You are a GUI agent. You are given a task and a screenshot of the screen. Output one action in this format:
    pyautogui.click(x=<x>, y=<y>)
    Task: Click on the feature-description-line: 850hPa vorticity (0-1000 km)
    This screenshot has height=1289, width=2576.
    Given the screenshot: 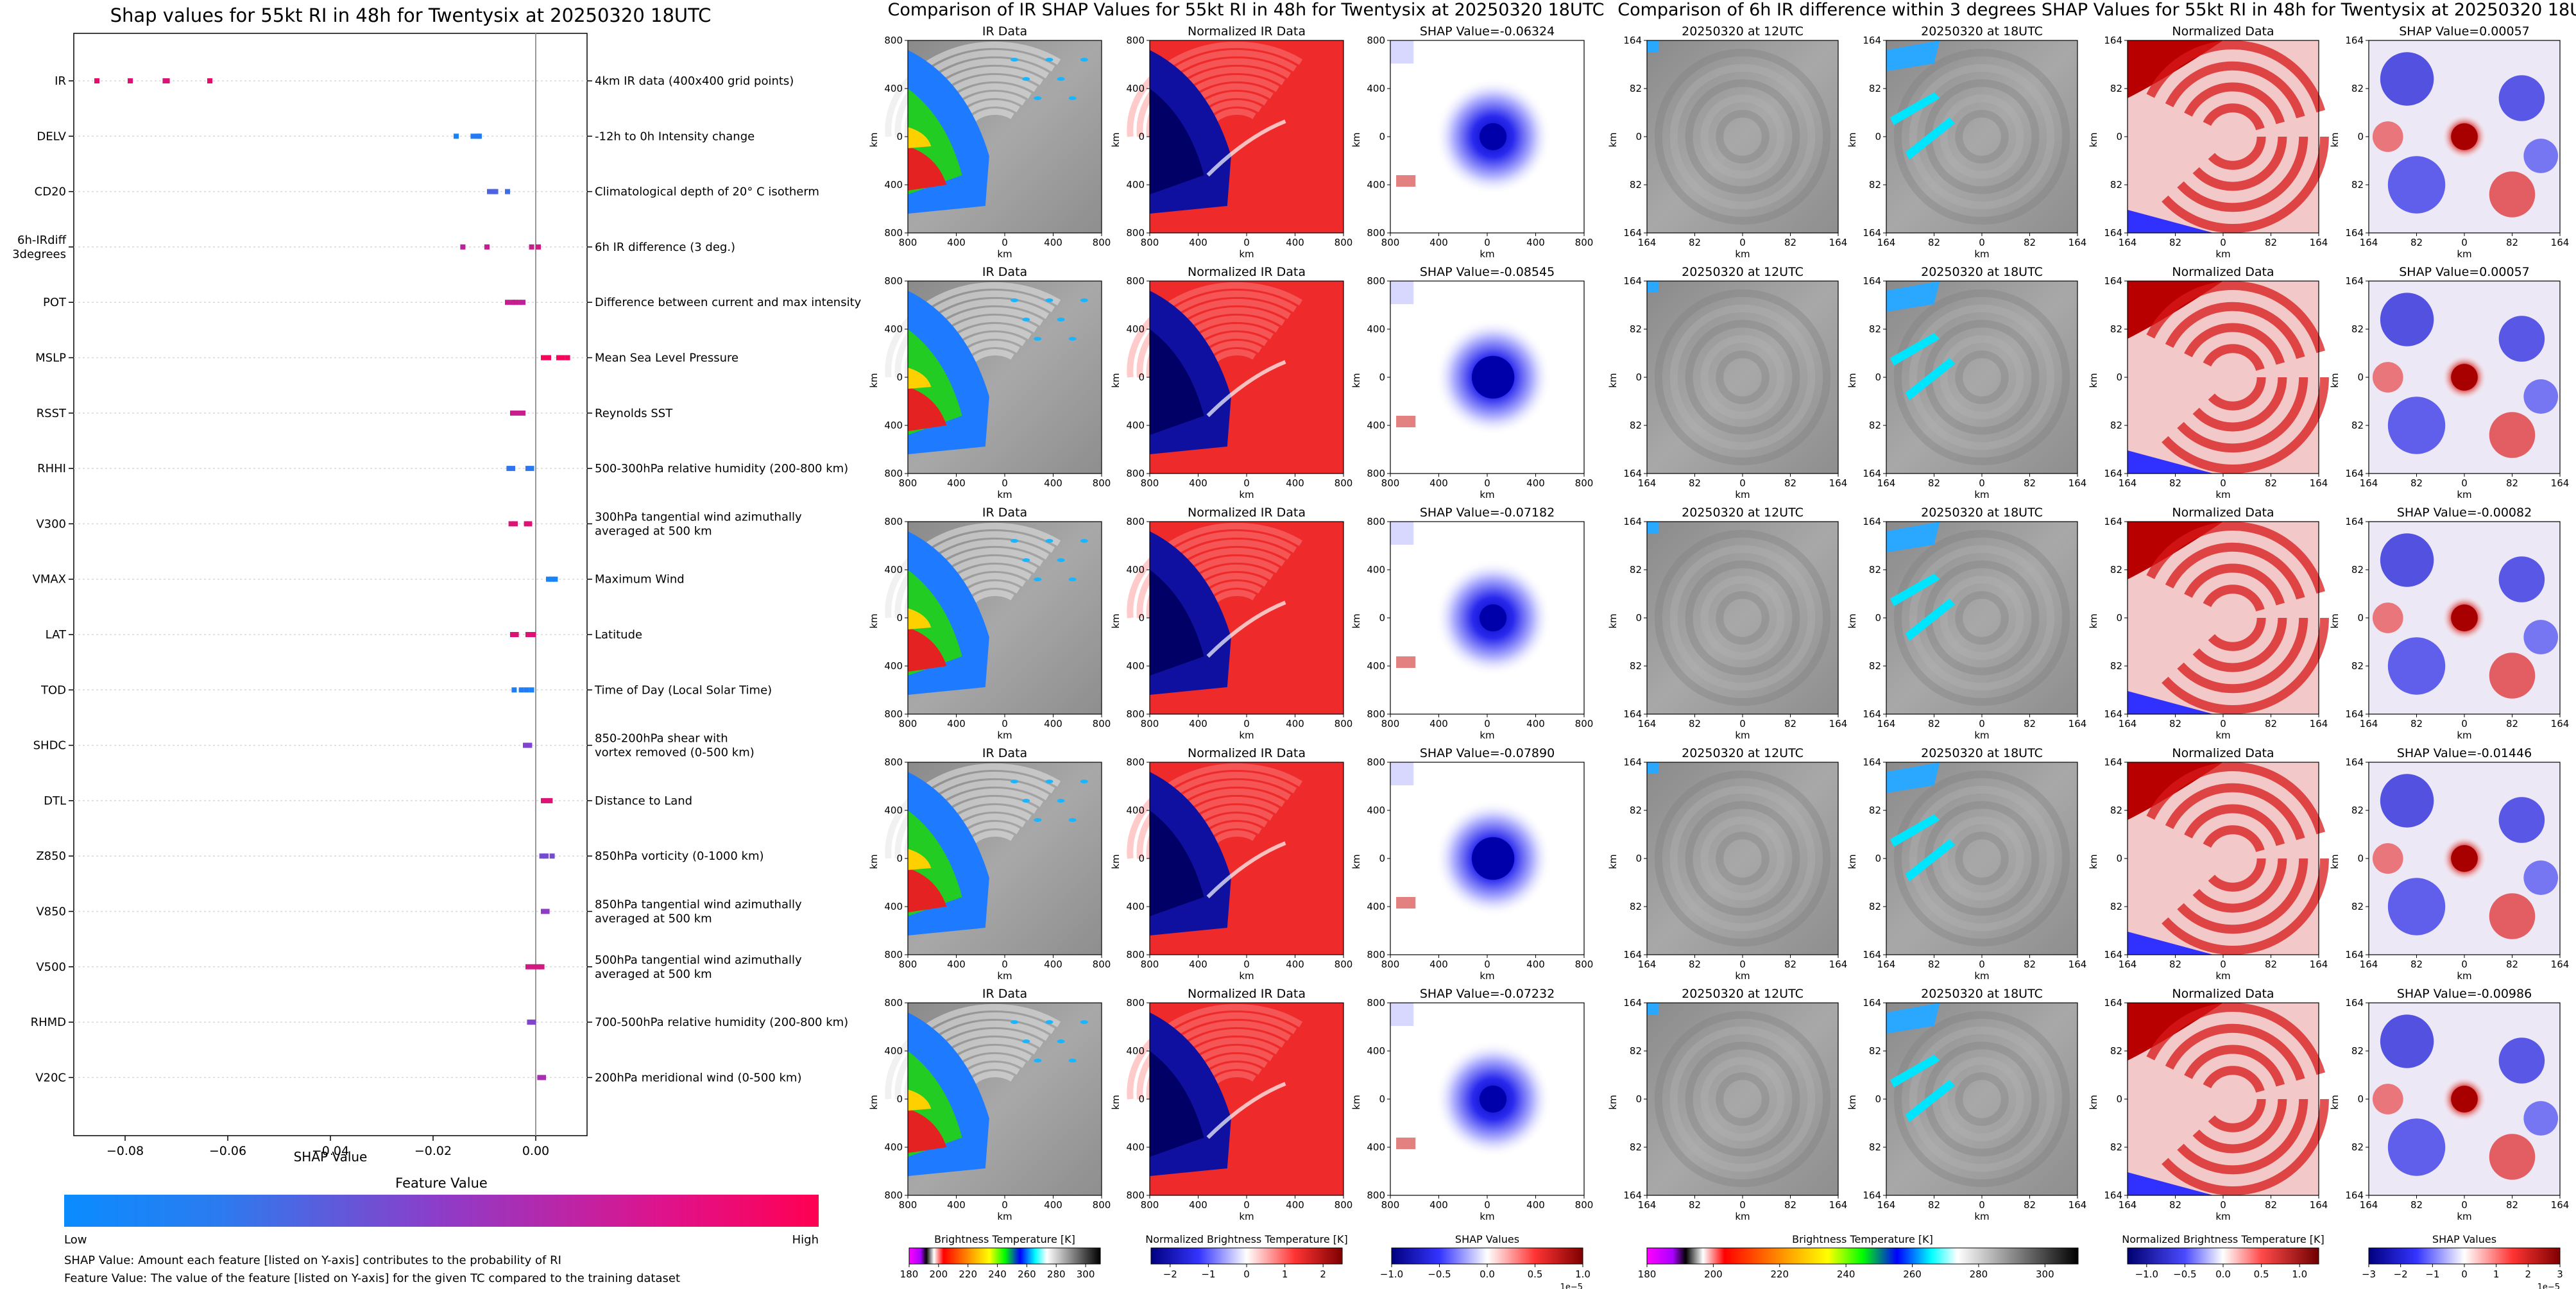 What is the action you would take?
    pyautogui.click(x=680, y=856)
    